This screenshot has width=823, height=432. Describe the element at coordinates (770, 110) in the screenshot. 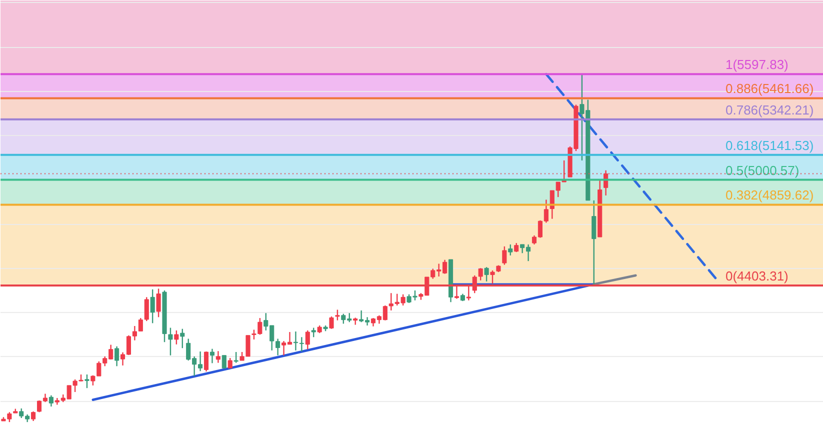

I see `ref-line-label: 0.786(5342.21)` at that location.